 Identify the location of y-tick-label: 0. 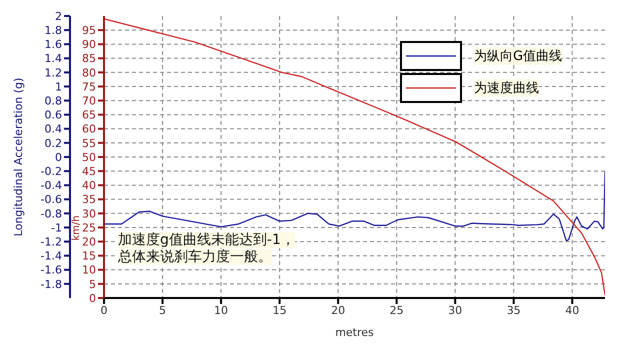
(58, 157).